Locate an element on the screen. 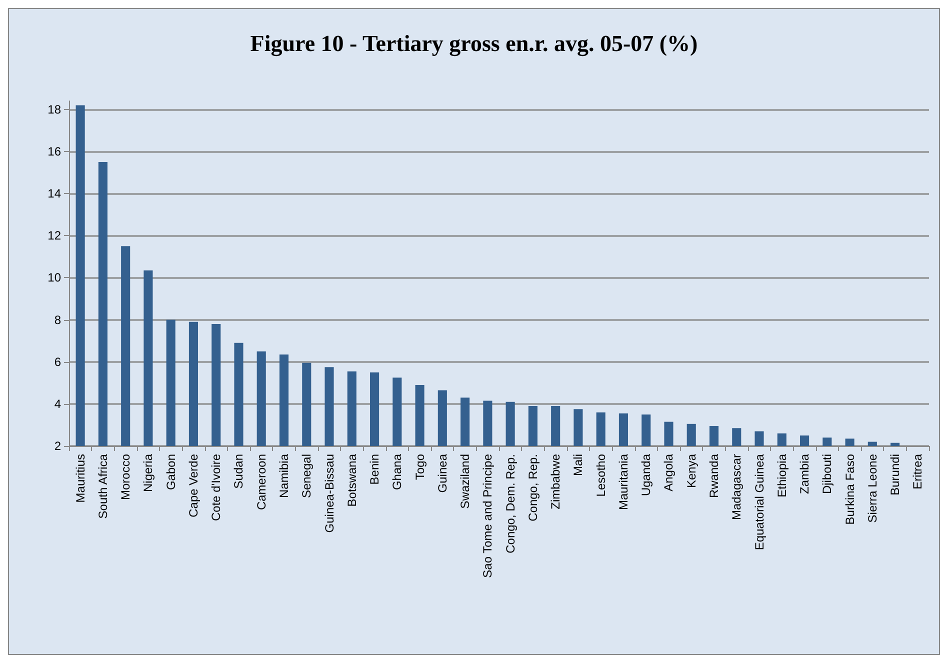 The height and width of the screenshot is (664, 949). x-tick-label: South Africa is located at coordinates (103, 486).